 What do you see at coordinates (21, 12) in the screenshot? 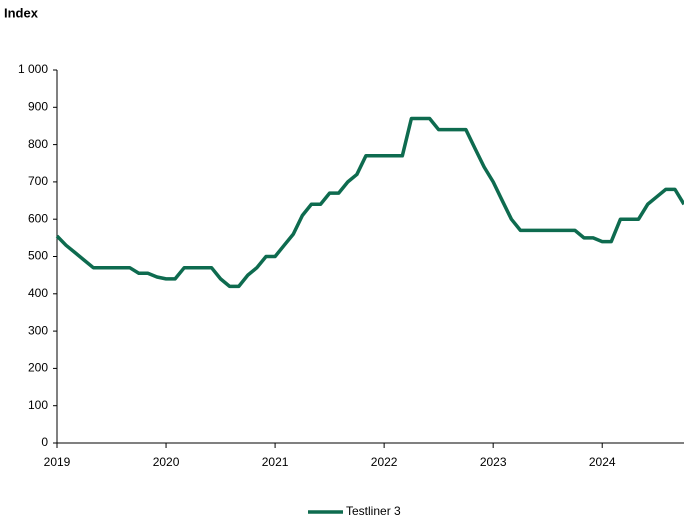
I see `y-axis-title: Index` at bounding box center [21, 12].